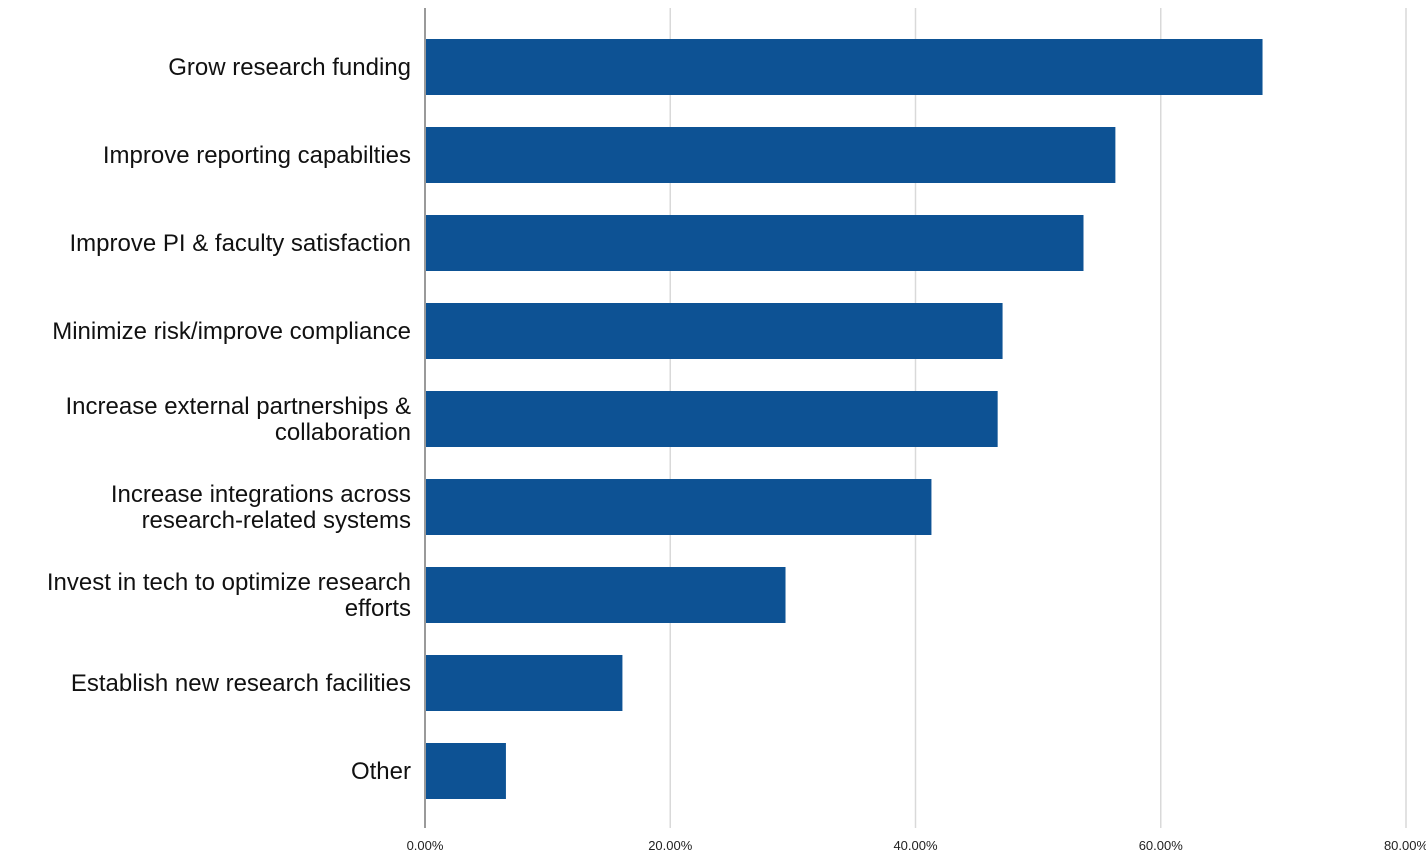  I want to click on x-axis-tick-labels: 0.00% 20.00% 40.00% 60.00% 80.00%, so click(916, 845).